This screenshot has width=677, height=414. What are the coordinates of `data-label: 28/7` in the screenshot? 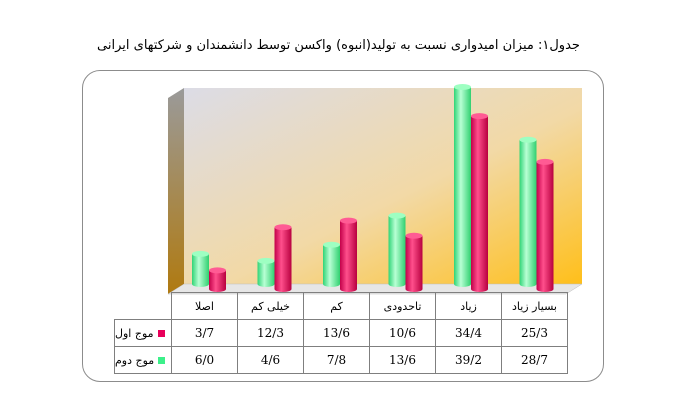 It's located at (534, 360).